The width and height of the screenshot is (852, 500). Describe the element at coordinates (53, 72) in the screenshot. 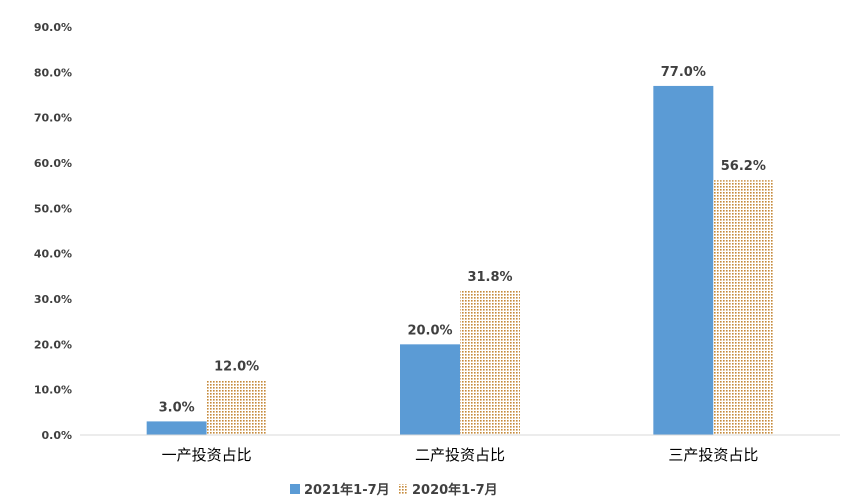

I see `y-tick-label: 80.0%` at that location.